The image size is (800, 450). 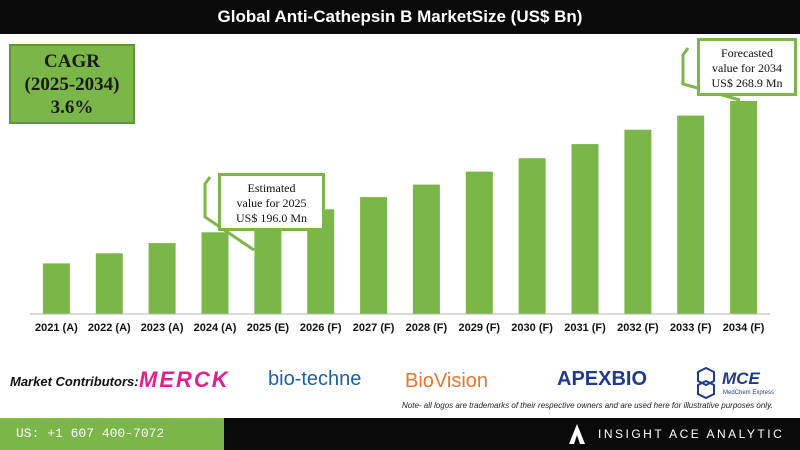 I want to click on merck-logo: MERCK, so click(x=184, y=379).